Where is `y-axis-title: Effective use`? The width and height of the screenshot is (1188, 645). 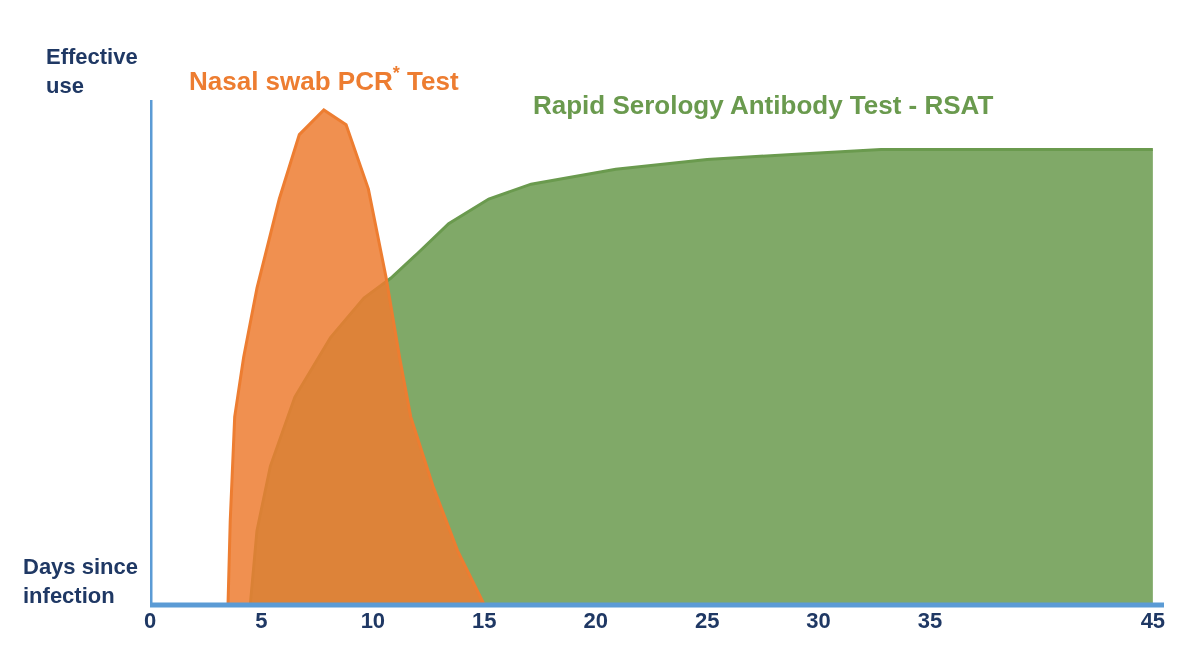 y-axis-title: Effective use is located at coordinates (92, 71).